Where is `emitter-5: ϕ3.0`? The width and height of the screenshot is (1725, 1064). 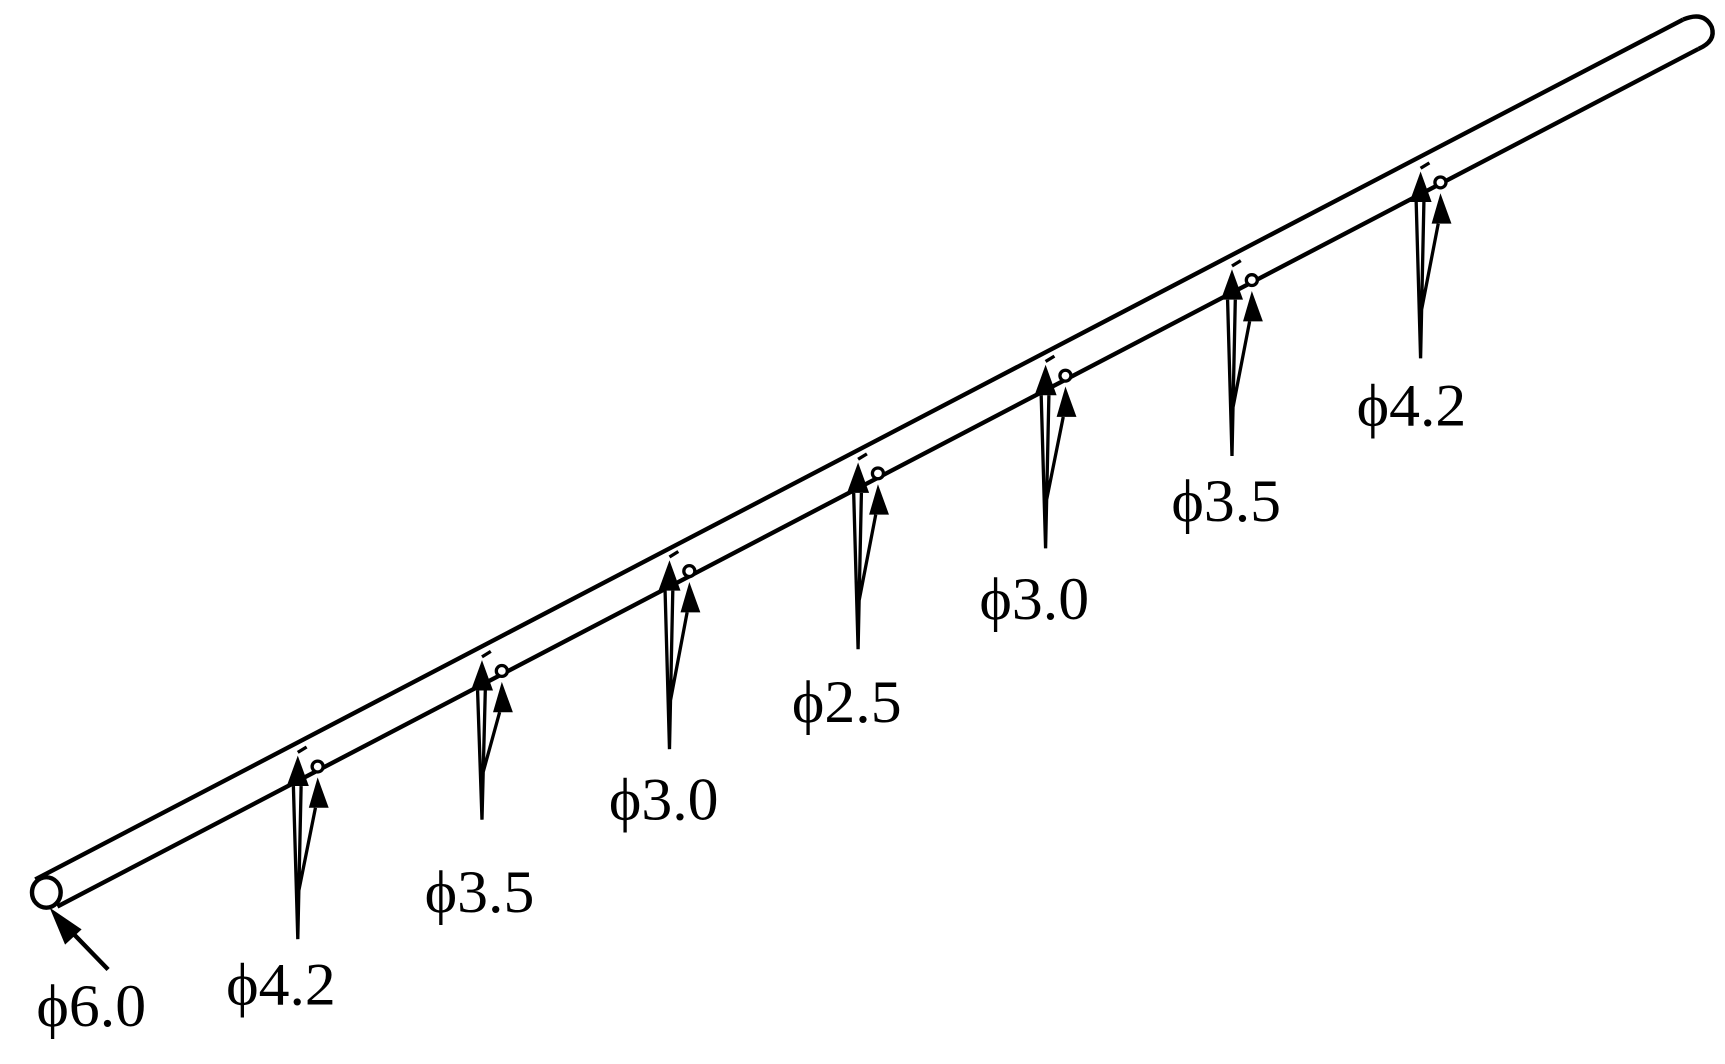
emitter-5: ϕ3.0 is located at coordinates (1034, 493).